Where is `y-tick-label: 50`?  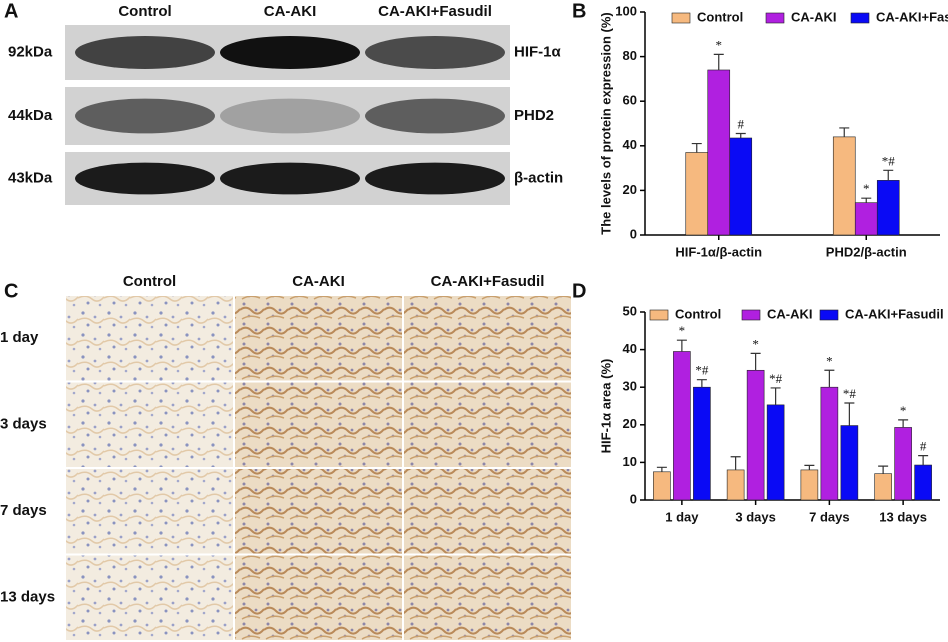 y-tick-label: 50 is located at coordinates (630, 310).